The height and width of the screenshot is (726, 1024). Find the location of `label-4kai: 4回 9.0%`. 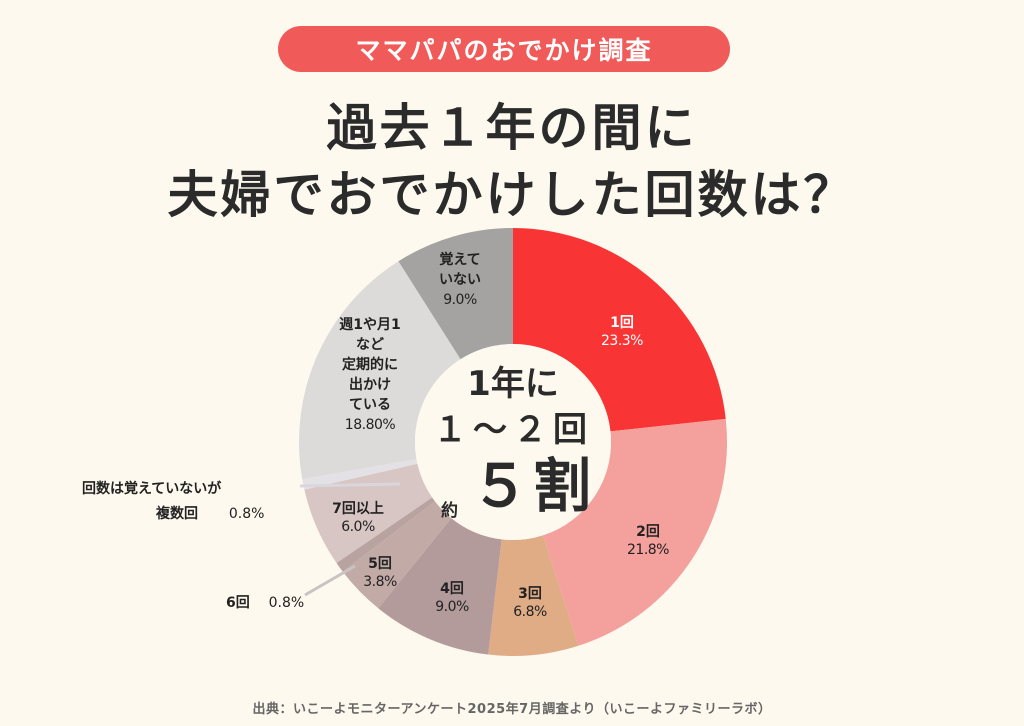

label-4kai: 4回 9.0% is located at coordinates (452, 598).